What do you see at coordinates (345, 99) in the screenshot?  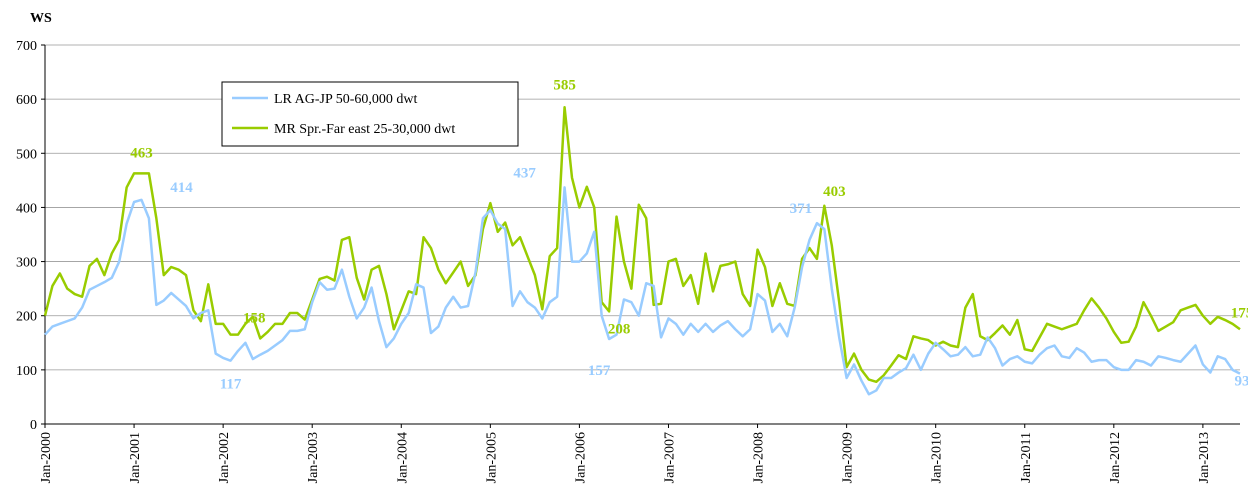 I see `legend-label: LR AG-JP 50-60,000 dwt` at bounding box center [345, 99].